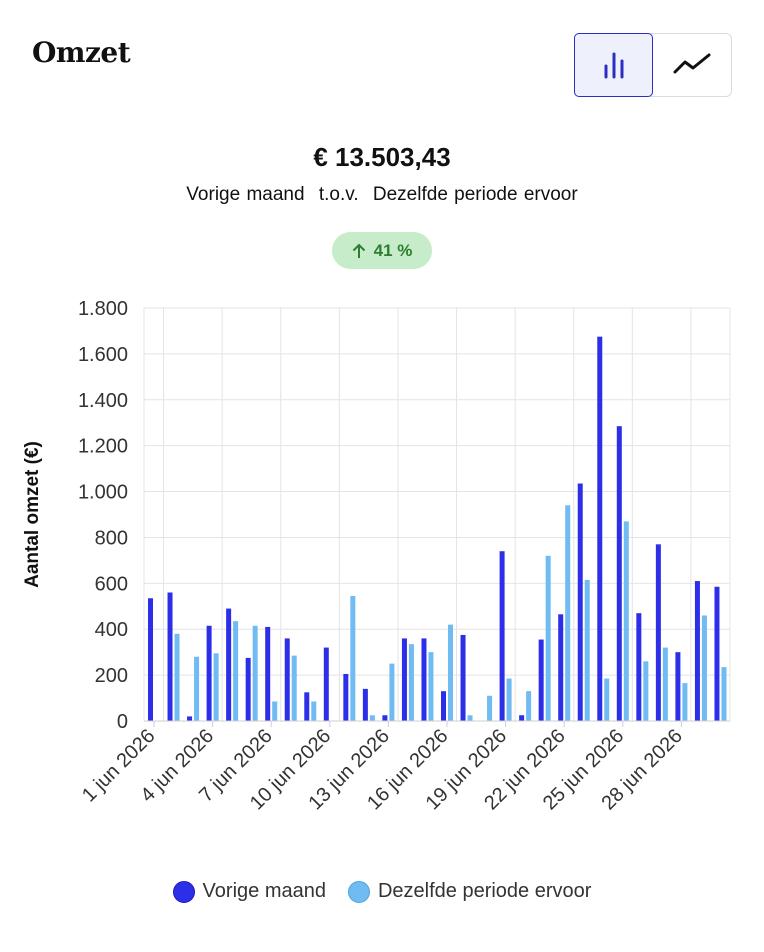 The width and height of the screenshot is (764, 952). Describe the element at coordinates (183, 891) in the screenshot. I see `legend-dot-current` at that location.